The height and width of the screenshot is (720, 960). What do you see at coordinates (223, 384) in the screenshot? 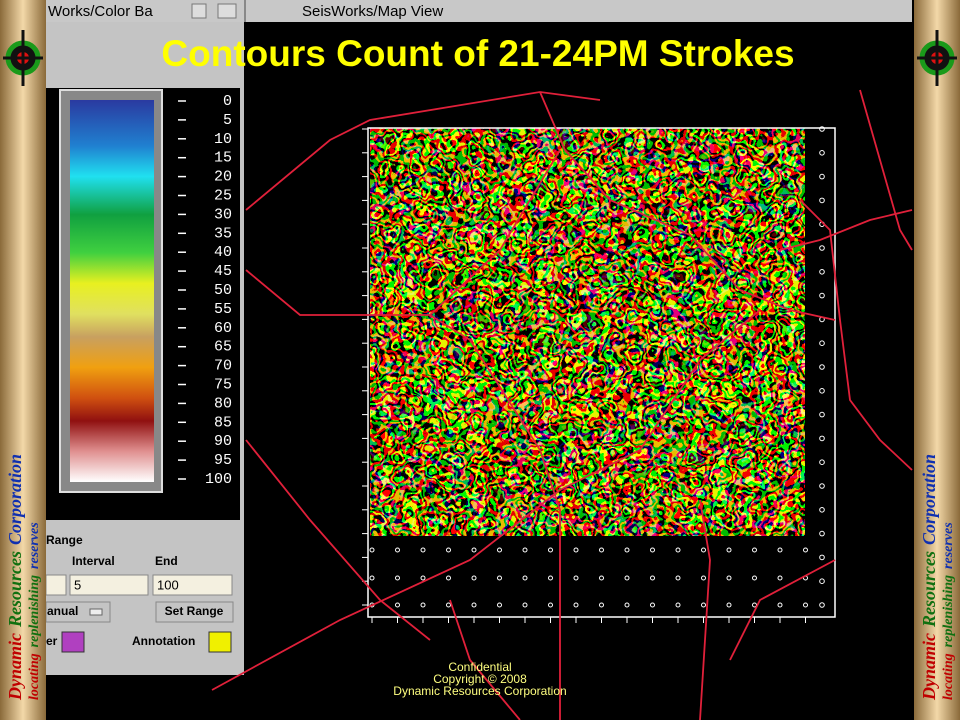
I see `color-bar-label: 75` at bounding box center [223, 384].